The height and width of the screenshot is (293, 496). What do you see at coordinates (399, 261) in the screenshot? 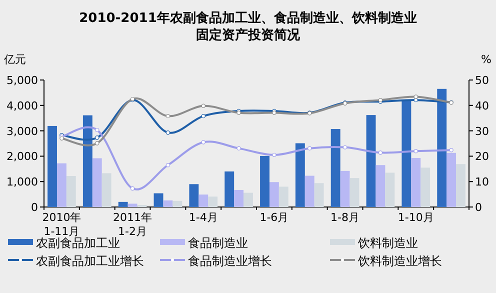
I see `legend-label: 饮料制造业增长` at bounding box center [399, 261].